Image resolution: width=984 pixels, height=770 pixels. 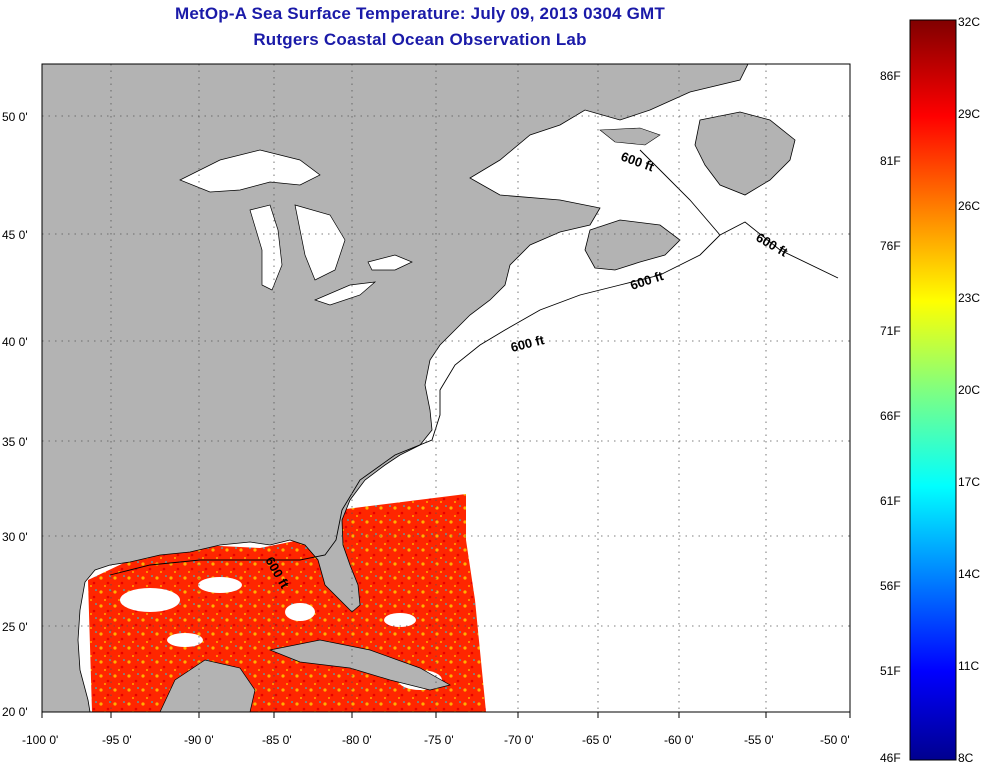 I want to click on lake-ontario, so click(x=390, y=262).